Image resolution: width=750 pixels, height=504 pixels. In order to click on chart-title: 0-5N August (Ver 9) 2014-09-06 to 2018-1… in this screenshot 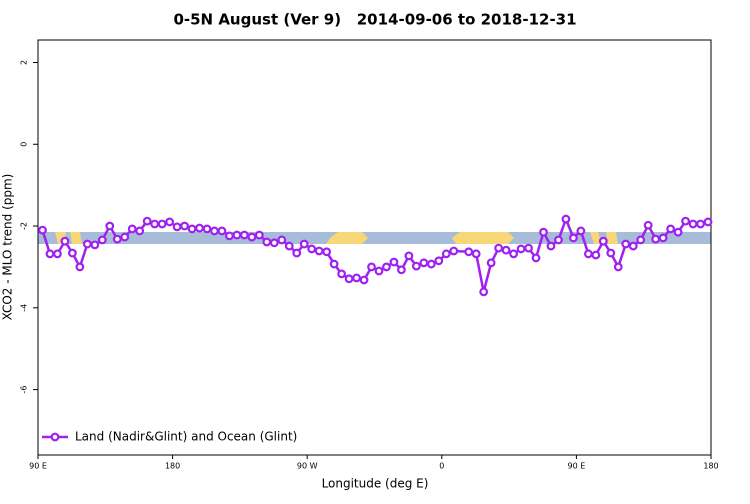, I will do `click(374, 20)`.